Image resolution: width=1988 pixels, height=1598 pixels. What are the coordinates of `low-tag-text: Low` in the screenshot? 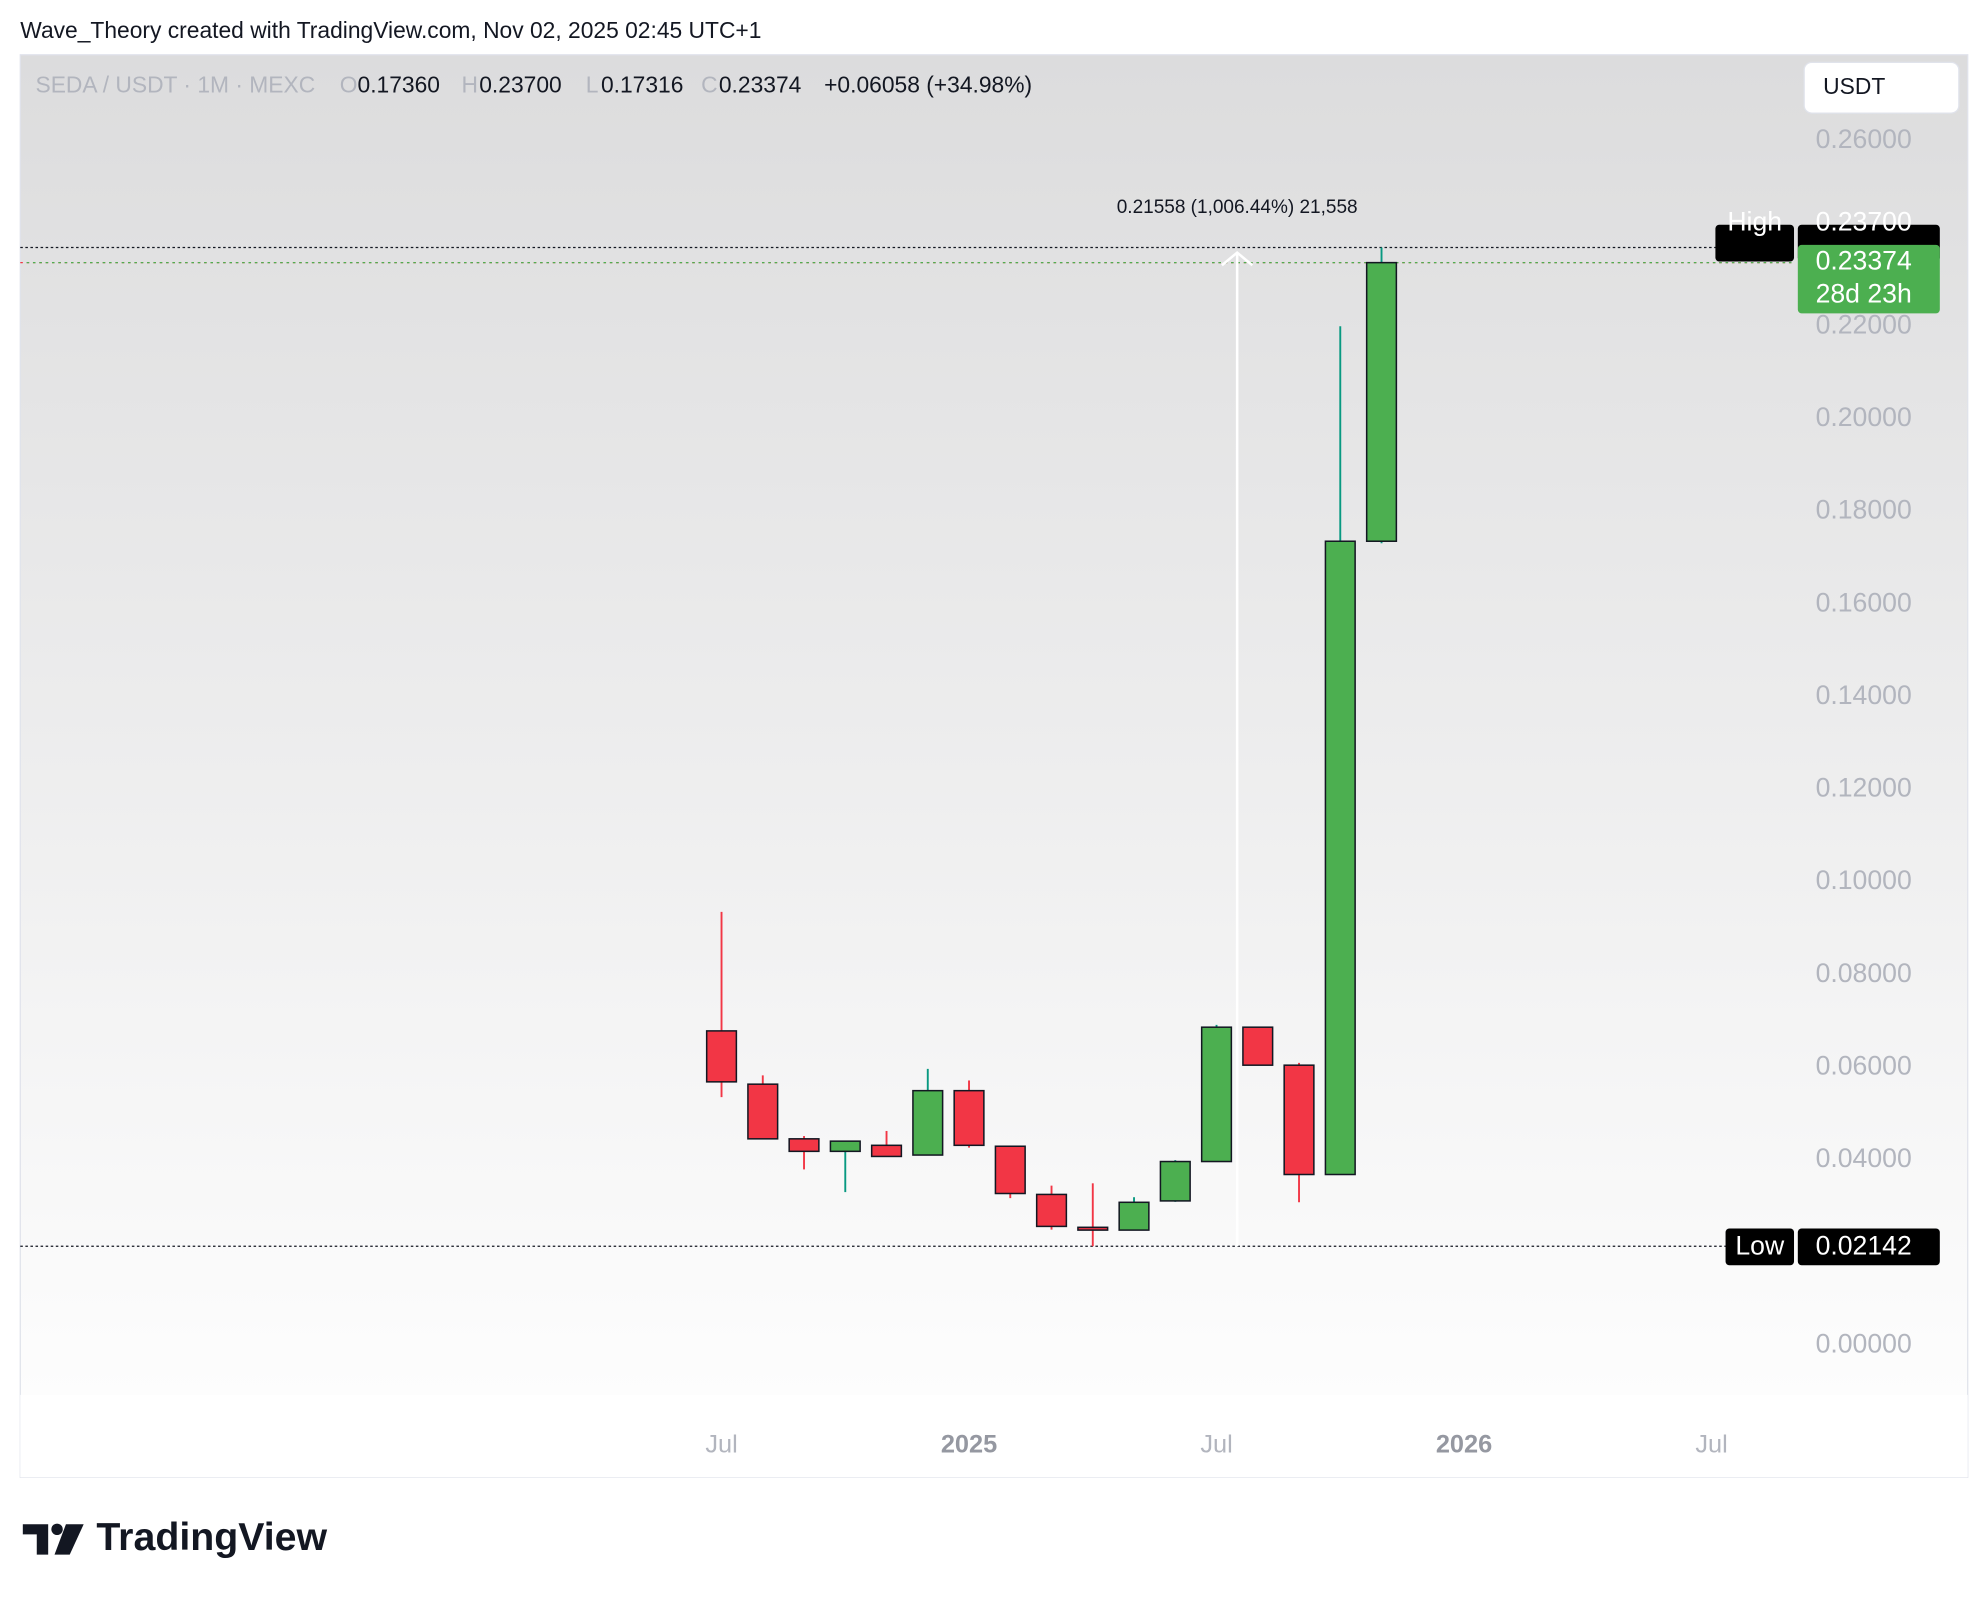 It's located at (1760, 1246).